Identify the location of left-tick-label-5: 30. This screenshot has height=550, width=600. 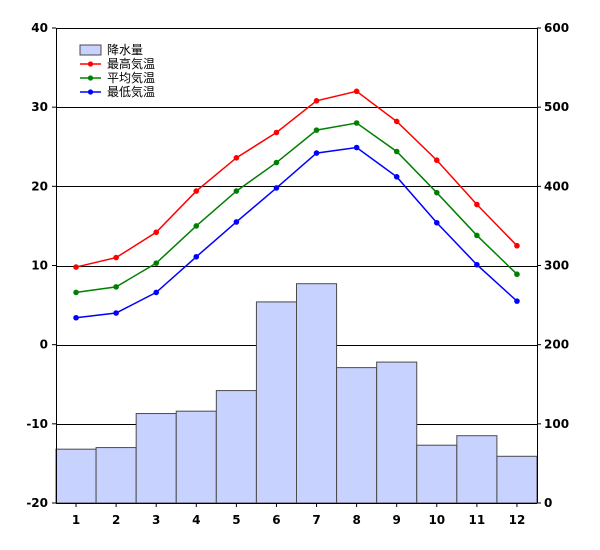
(39, 107).